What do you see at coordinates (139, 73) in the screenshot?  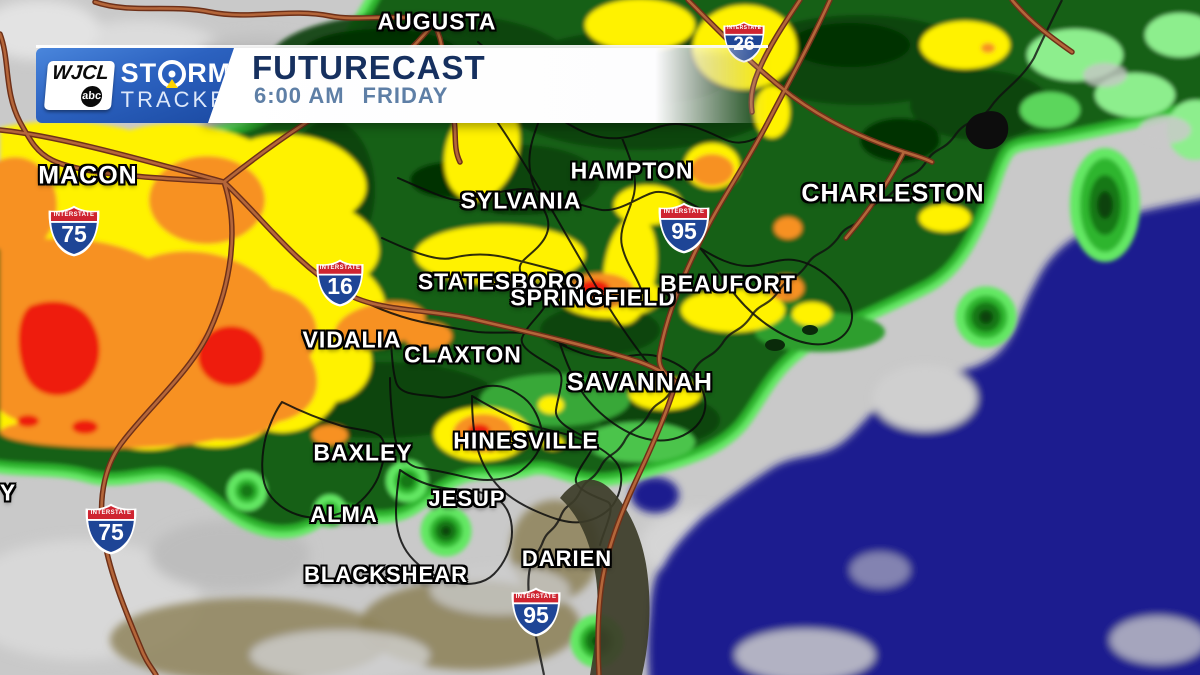 I see `storm-text-prefix: ST` at bounding box center [139, 73].